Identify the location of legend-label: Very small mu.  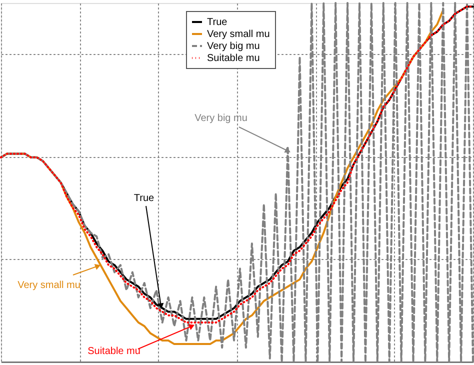
(238, 34).